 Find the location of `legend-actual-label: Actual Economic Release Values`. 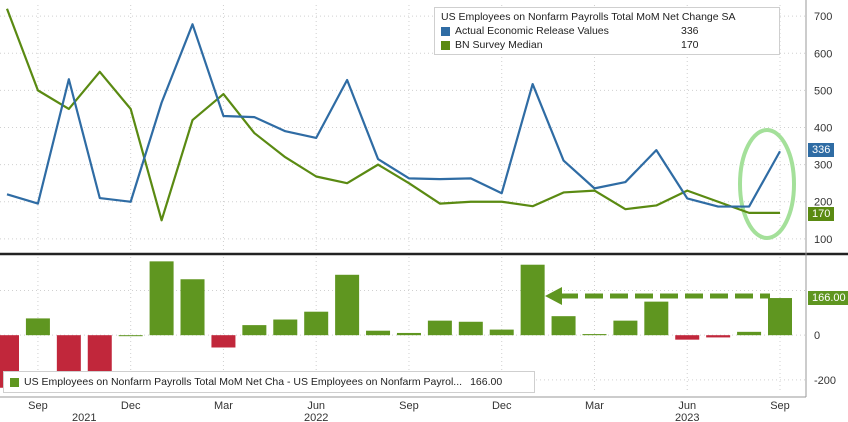

legend-actual-label: Actual Economic Release Values is located at coordinates (532, 31).